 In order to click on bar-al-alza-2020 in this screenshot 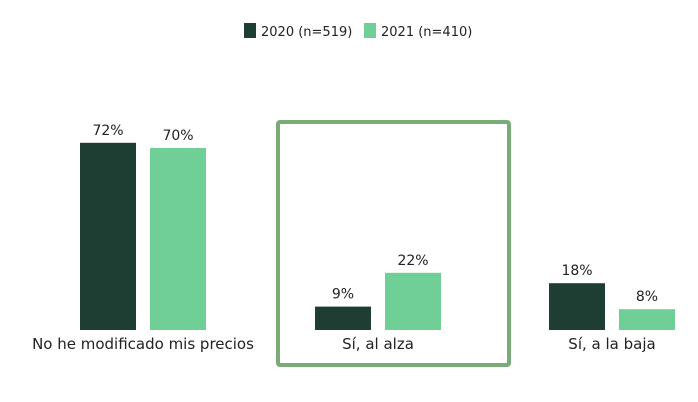, I will do `click(343, 318)`.